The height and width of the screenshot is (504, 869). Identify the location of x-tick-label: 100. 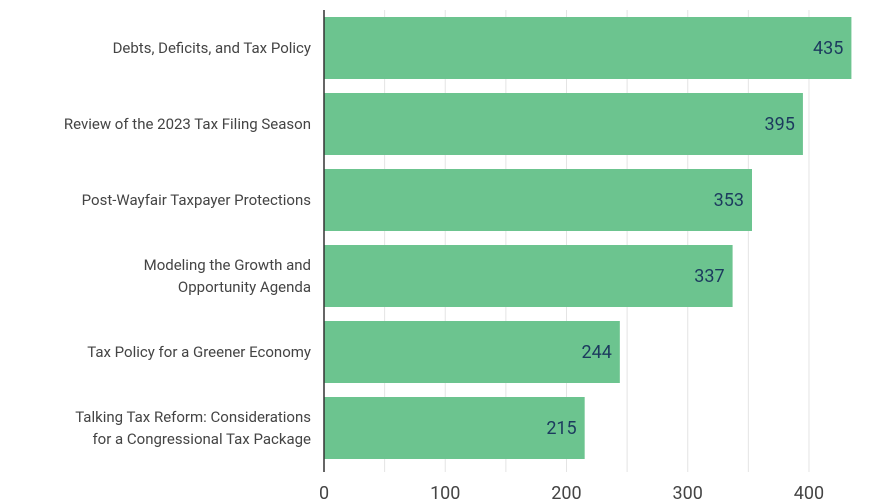
(445, 493).